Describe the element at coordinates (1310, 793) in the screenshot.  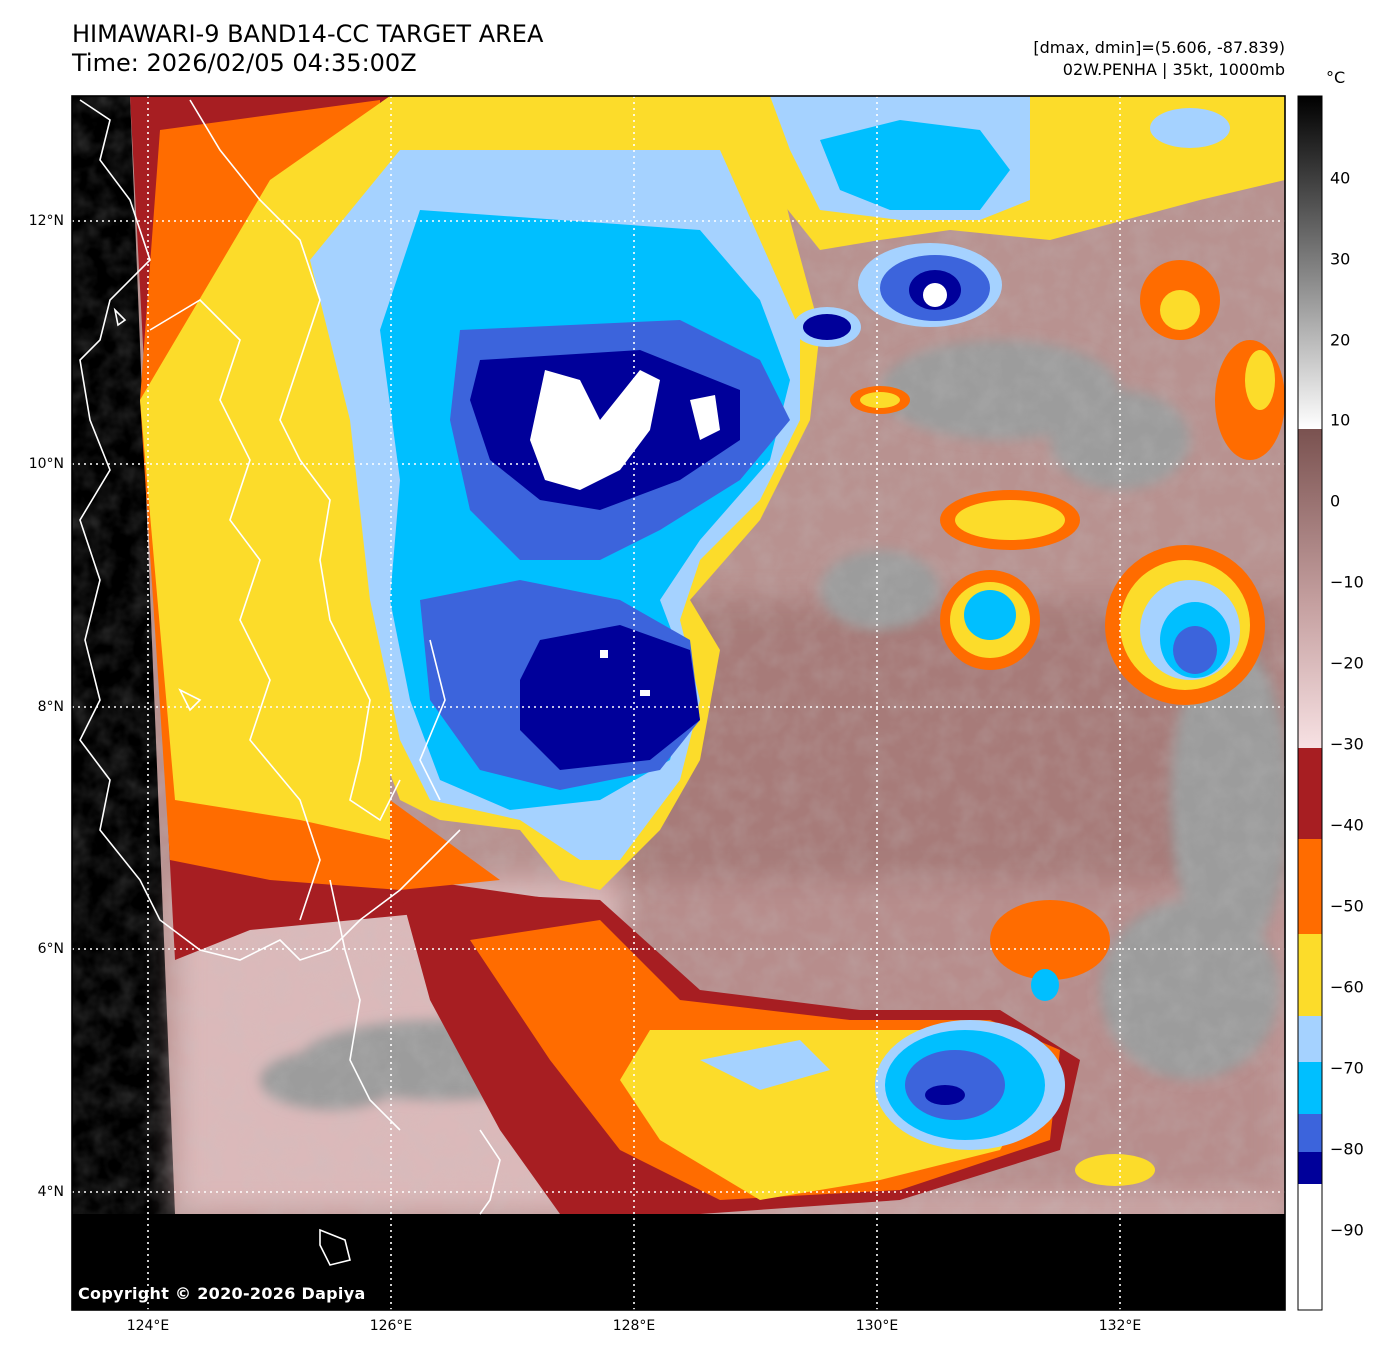
I see `colorbar-red` at that location.